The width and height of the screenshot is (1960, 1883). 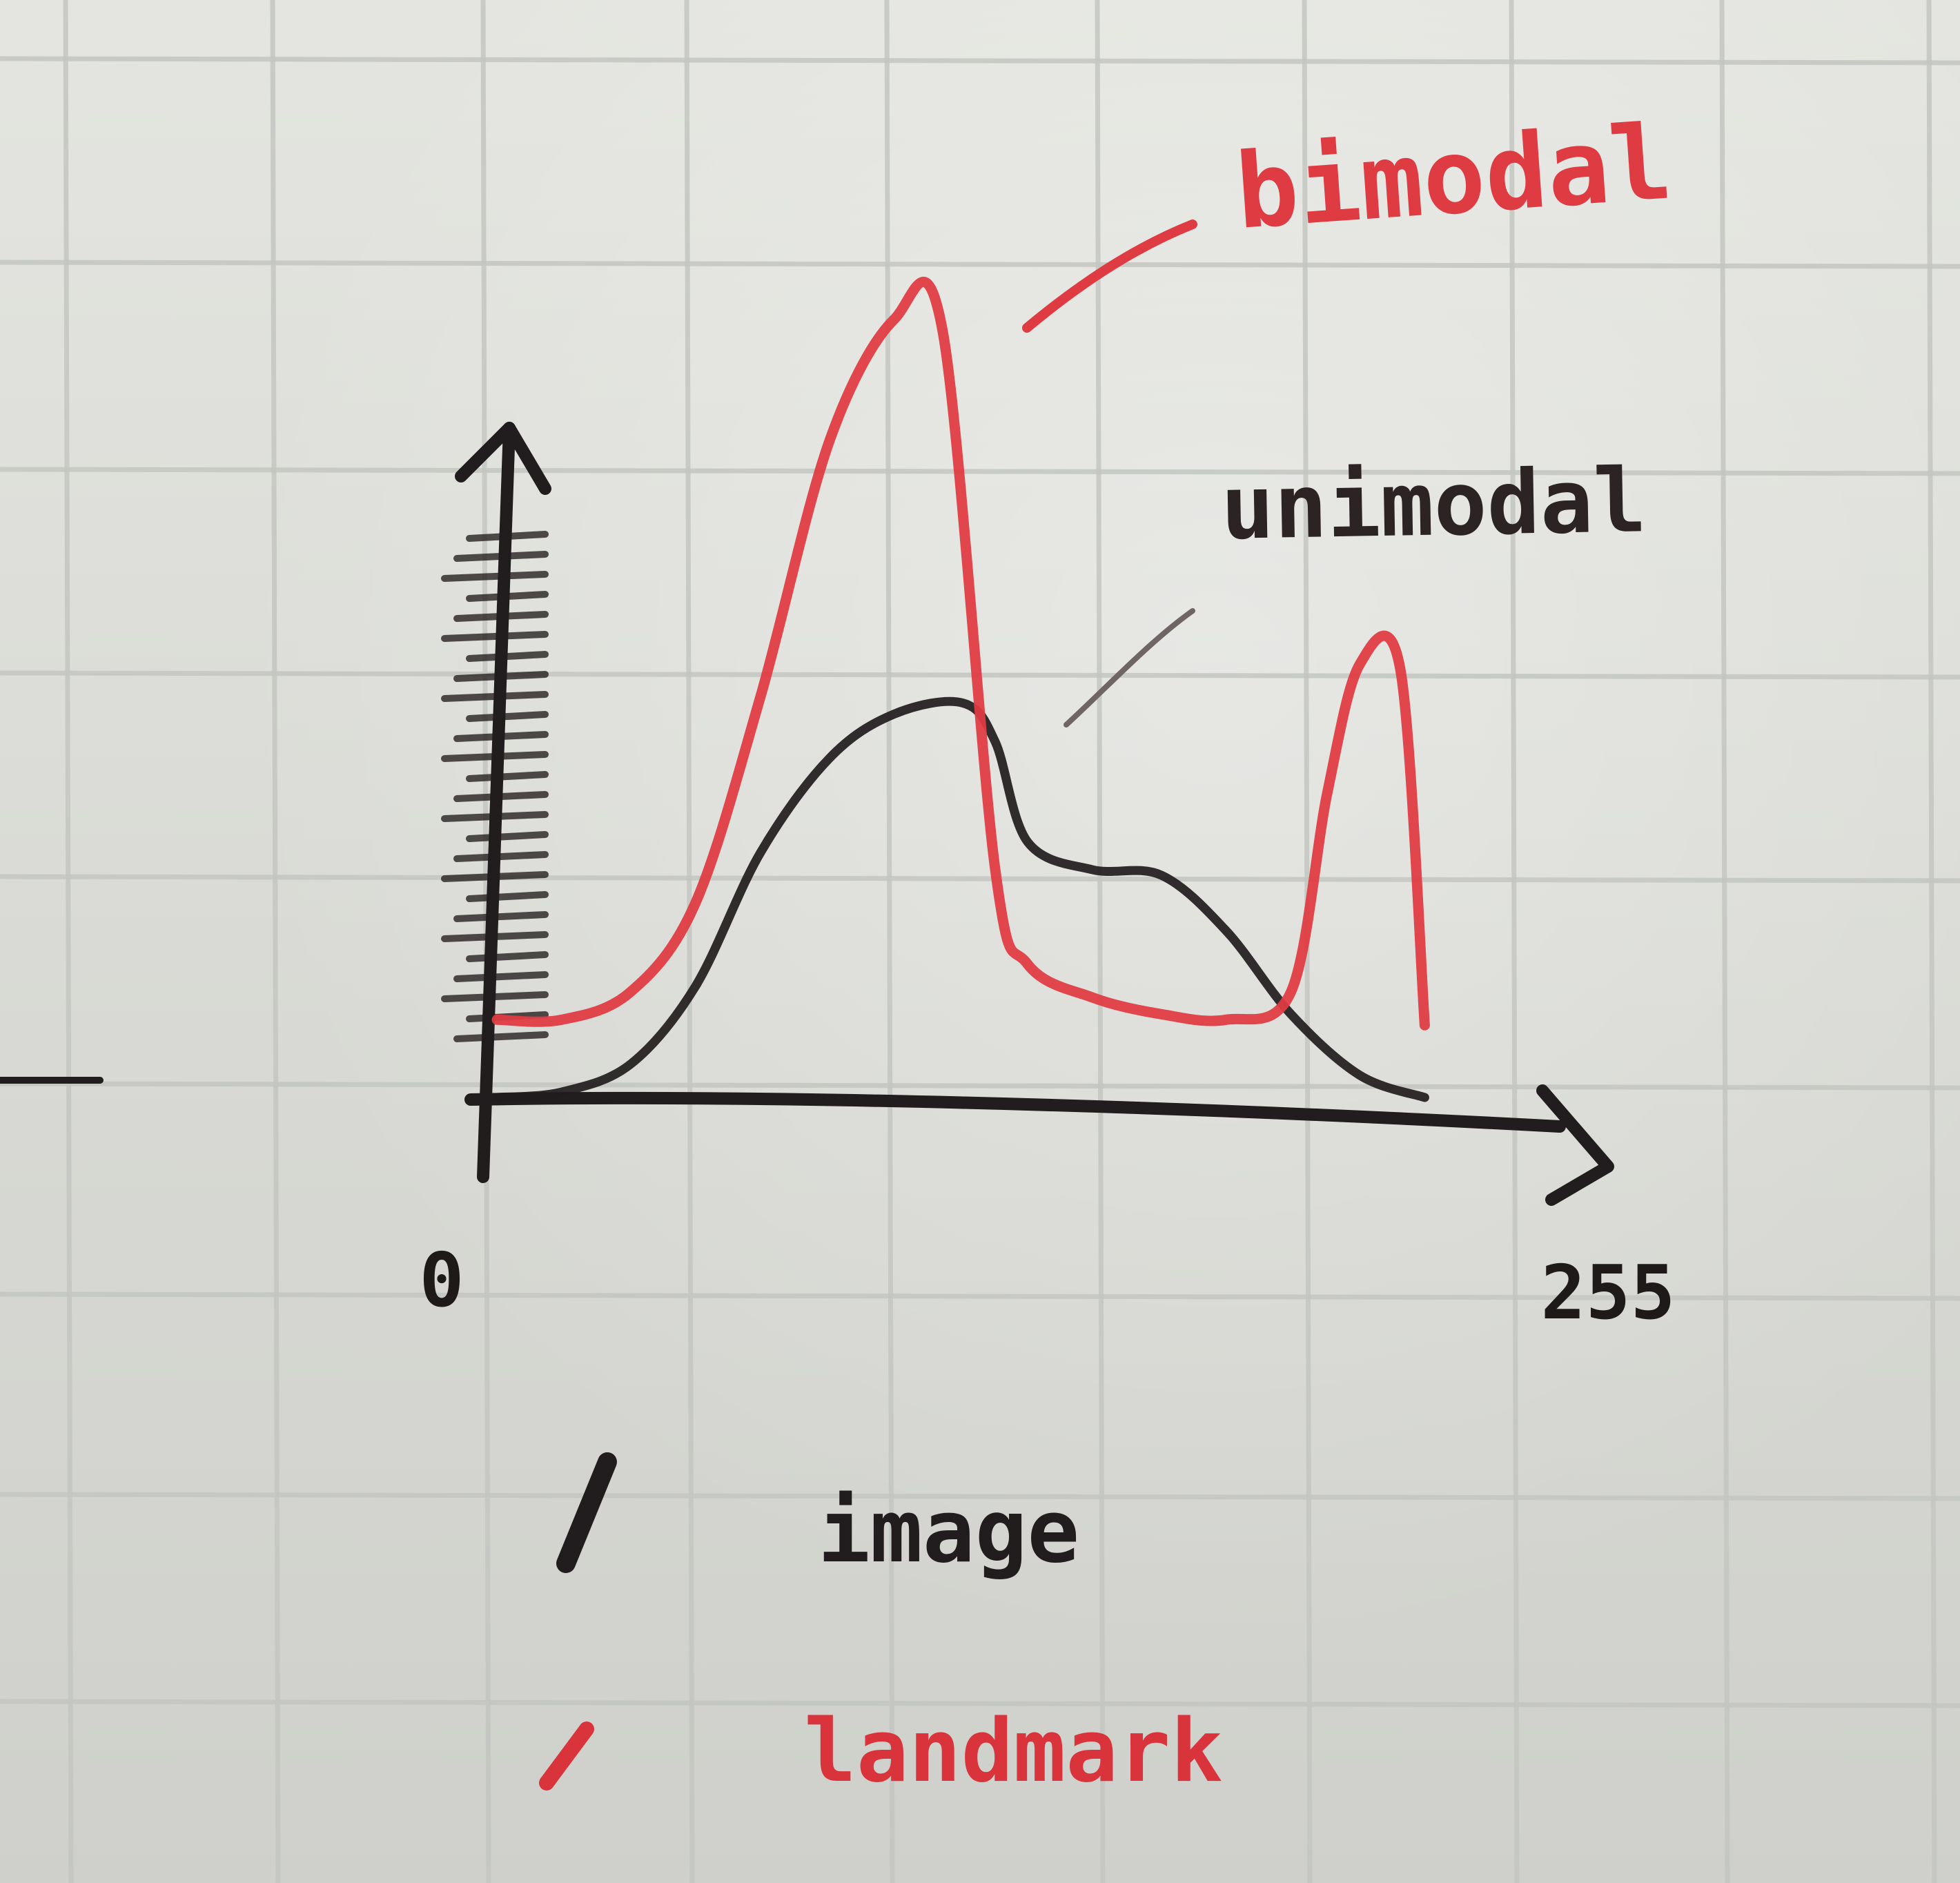 I want to click on y-axis-arrowhead, so click(x=503, y=458).